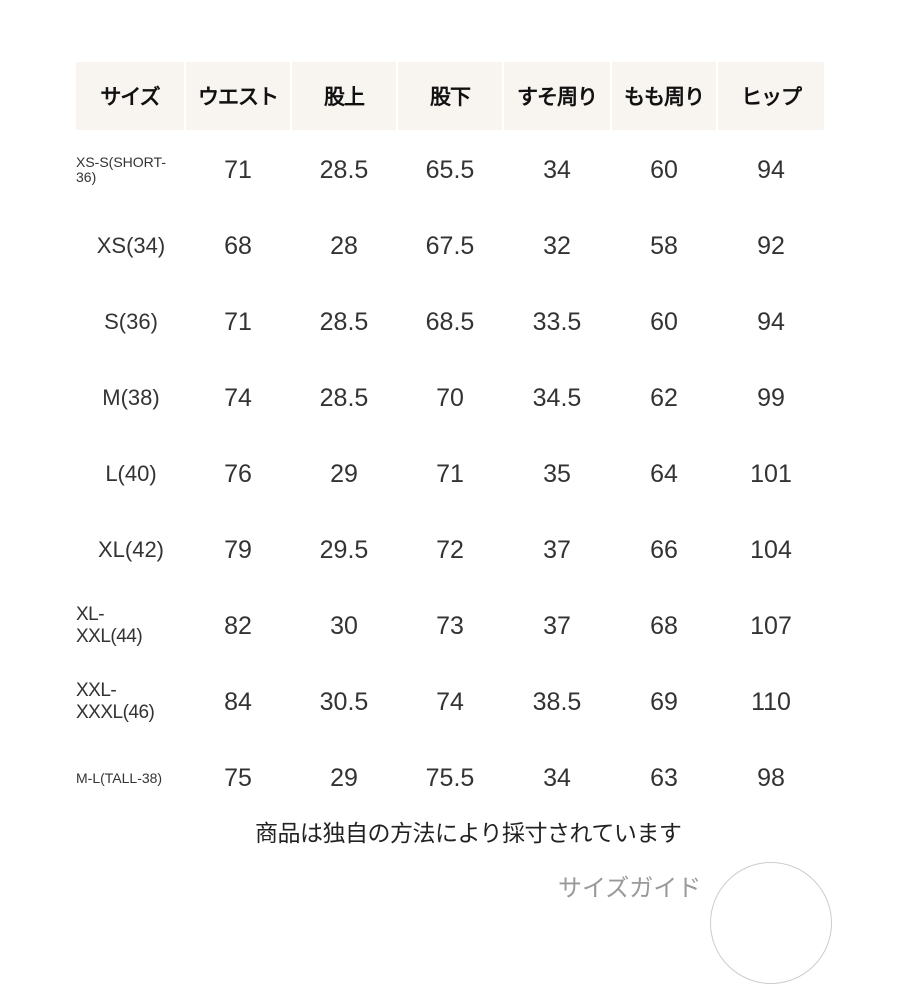 The height and width of the screenshot is (984, 900). I want to click on table-cell: 82, so click(238, 625).